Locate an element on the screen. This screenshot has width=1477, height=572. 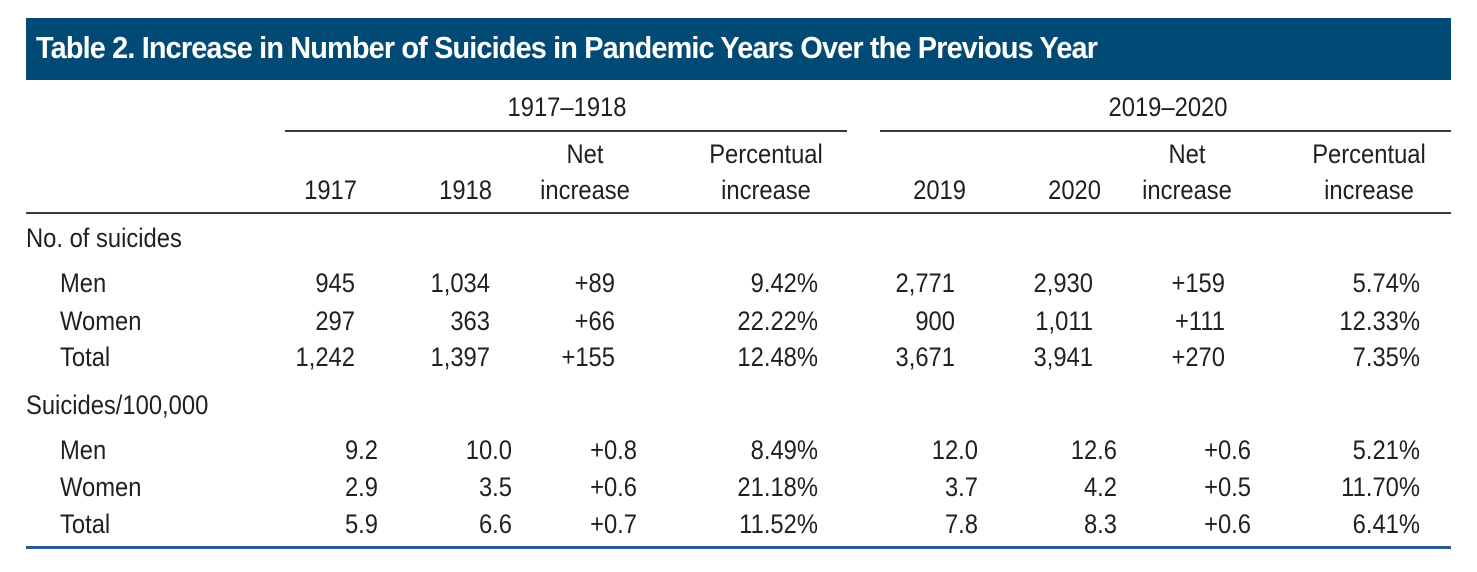
table-cell: 12.48% is located at coordinates (777, 357).